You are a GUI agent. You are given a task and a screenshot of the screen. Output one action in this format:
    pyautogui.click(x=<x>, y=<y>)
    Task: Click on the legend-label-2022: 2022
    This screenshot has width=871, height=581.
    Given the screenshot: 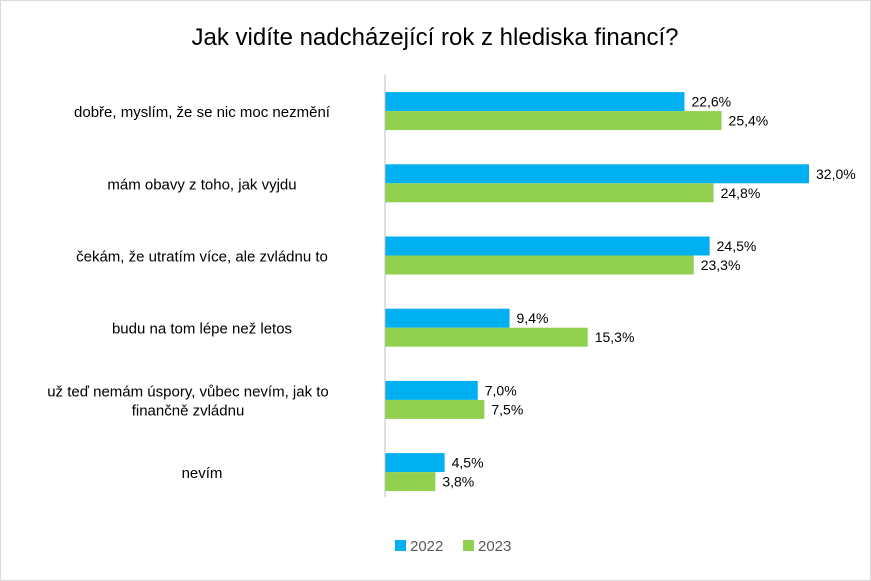 What is the action you would take?
    pyautogui.click(x=426, y=546)
    